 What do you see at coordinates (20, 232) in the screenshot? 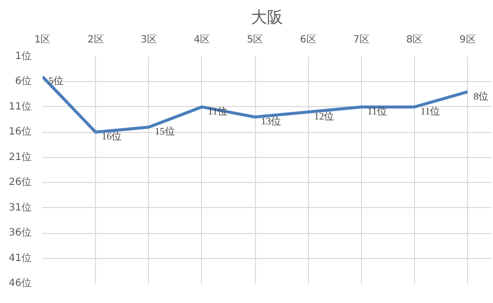
I see `y-tick-label: 36位` at bounding box center [20, 232].